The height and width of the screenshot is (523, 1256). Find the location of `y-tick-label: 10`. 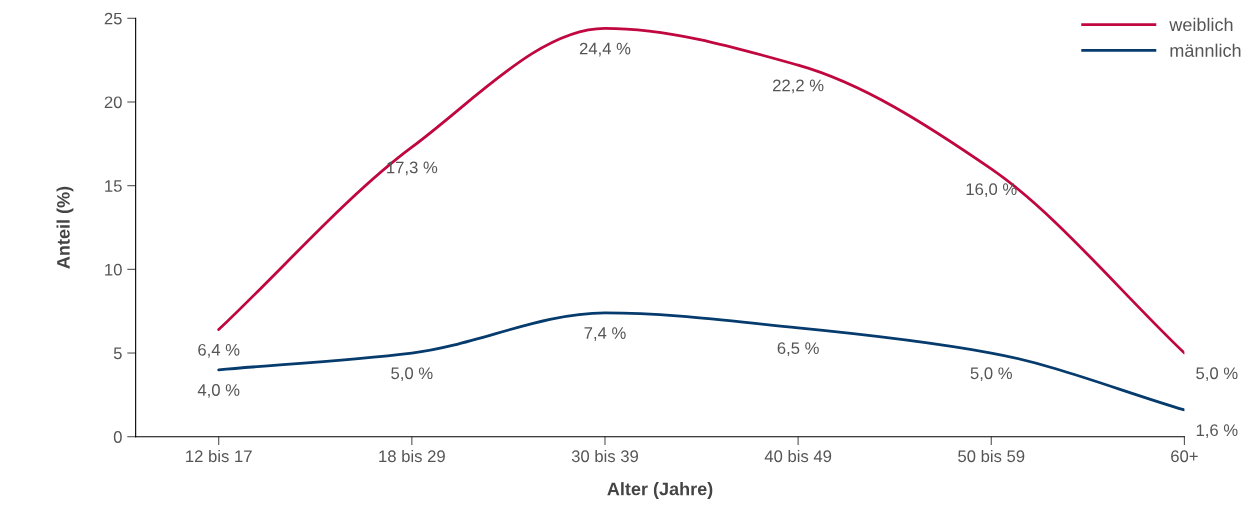

y-tick-label: 10 is located at coordinates (113, 269).